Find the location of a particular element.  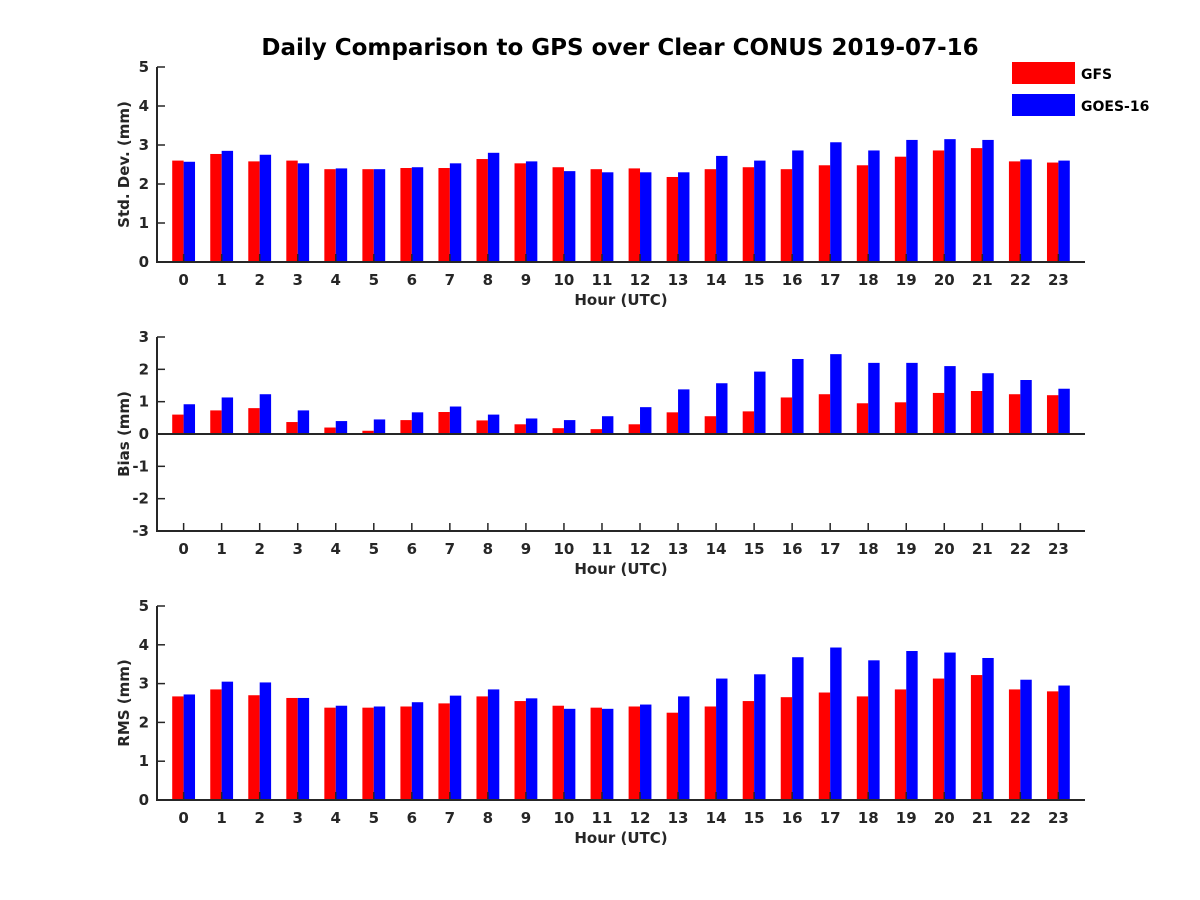

y-tick-label-bias: 0 is located at coordinates (144, 434).